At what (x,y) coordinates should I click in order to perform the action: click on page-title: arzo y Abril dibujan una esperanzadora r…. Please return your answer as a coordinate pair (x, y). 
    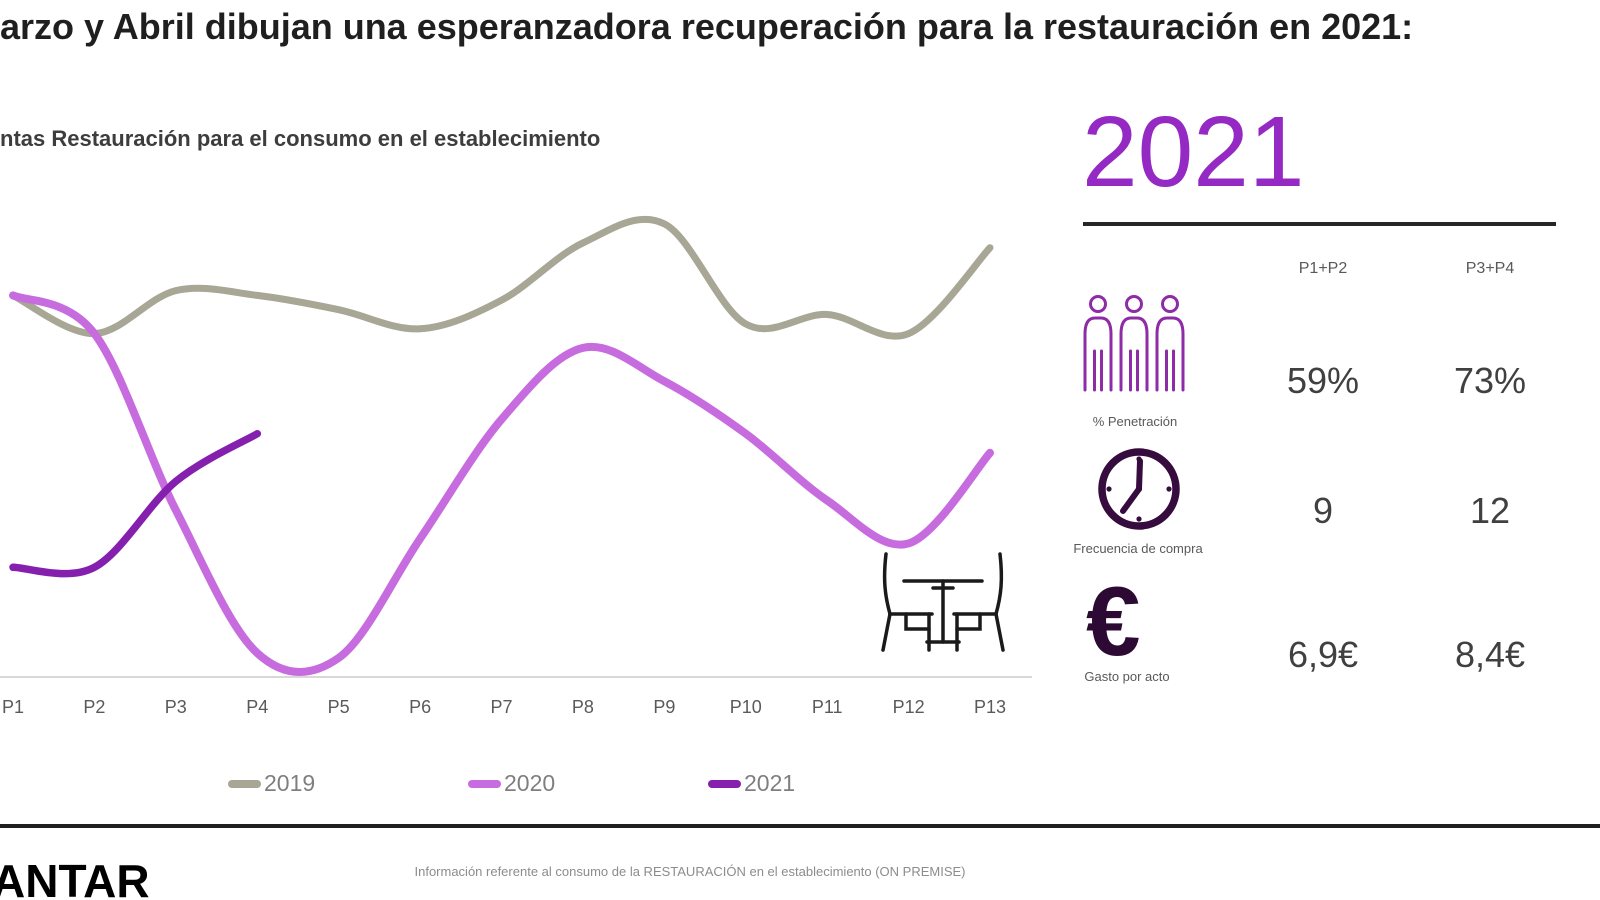
    Looking at the image, I should click on (707, 26).